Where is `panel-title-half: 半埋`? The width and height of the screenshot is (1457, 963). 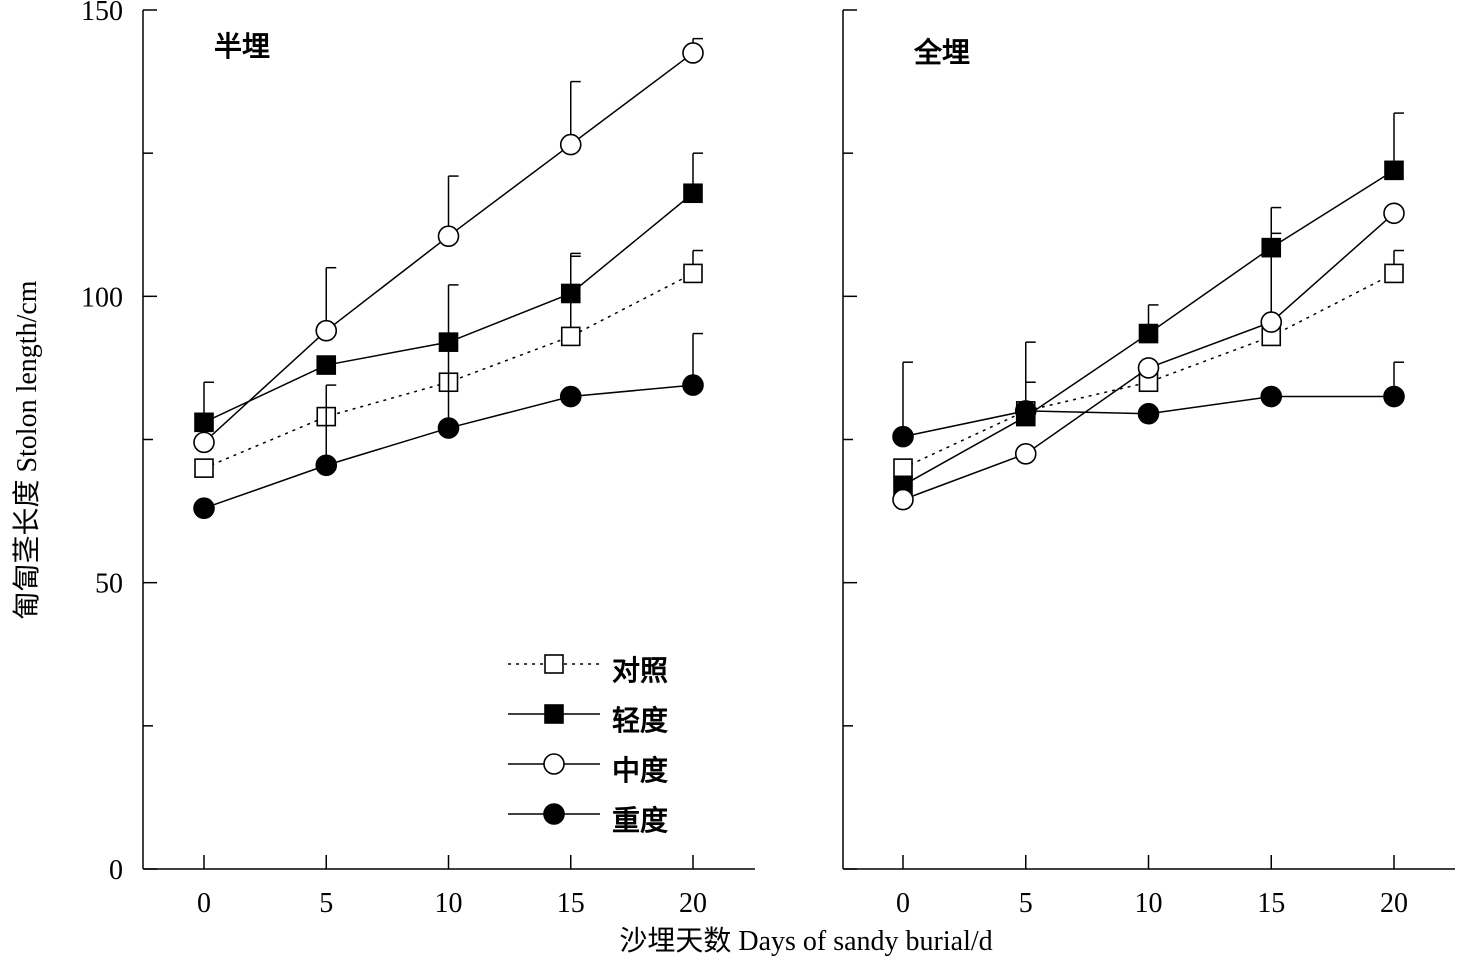
panel-title-half: 半埋 is located at coordinates (242, 47).